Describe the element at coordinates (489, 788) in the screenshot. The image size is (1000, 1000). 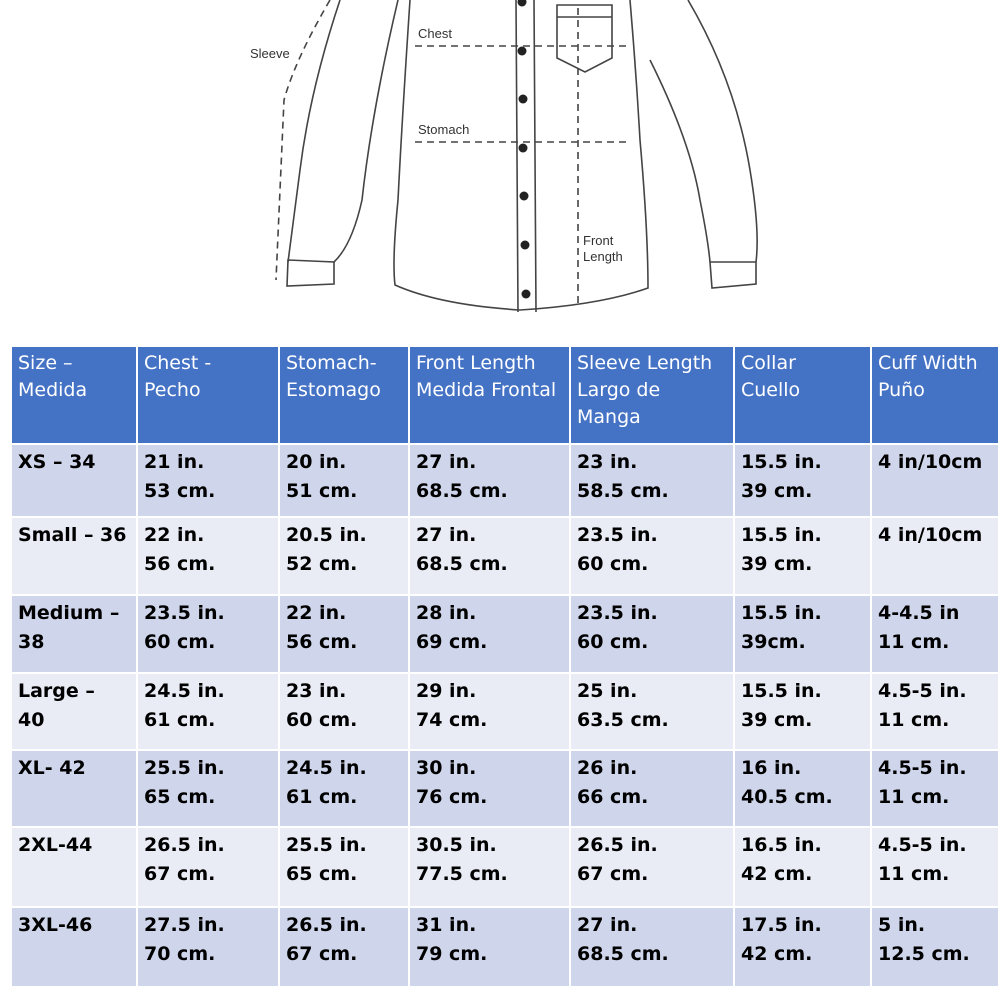
I see `cell-front-length: 30 in. 76 cm.` at that location.